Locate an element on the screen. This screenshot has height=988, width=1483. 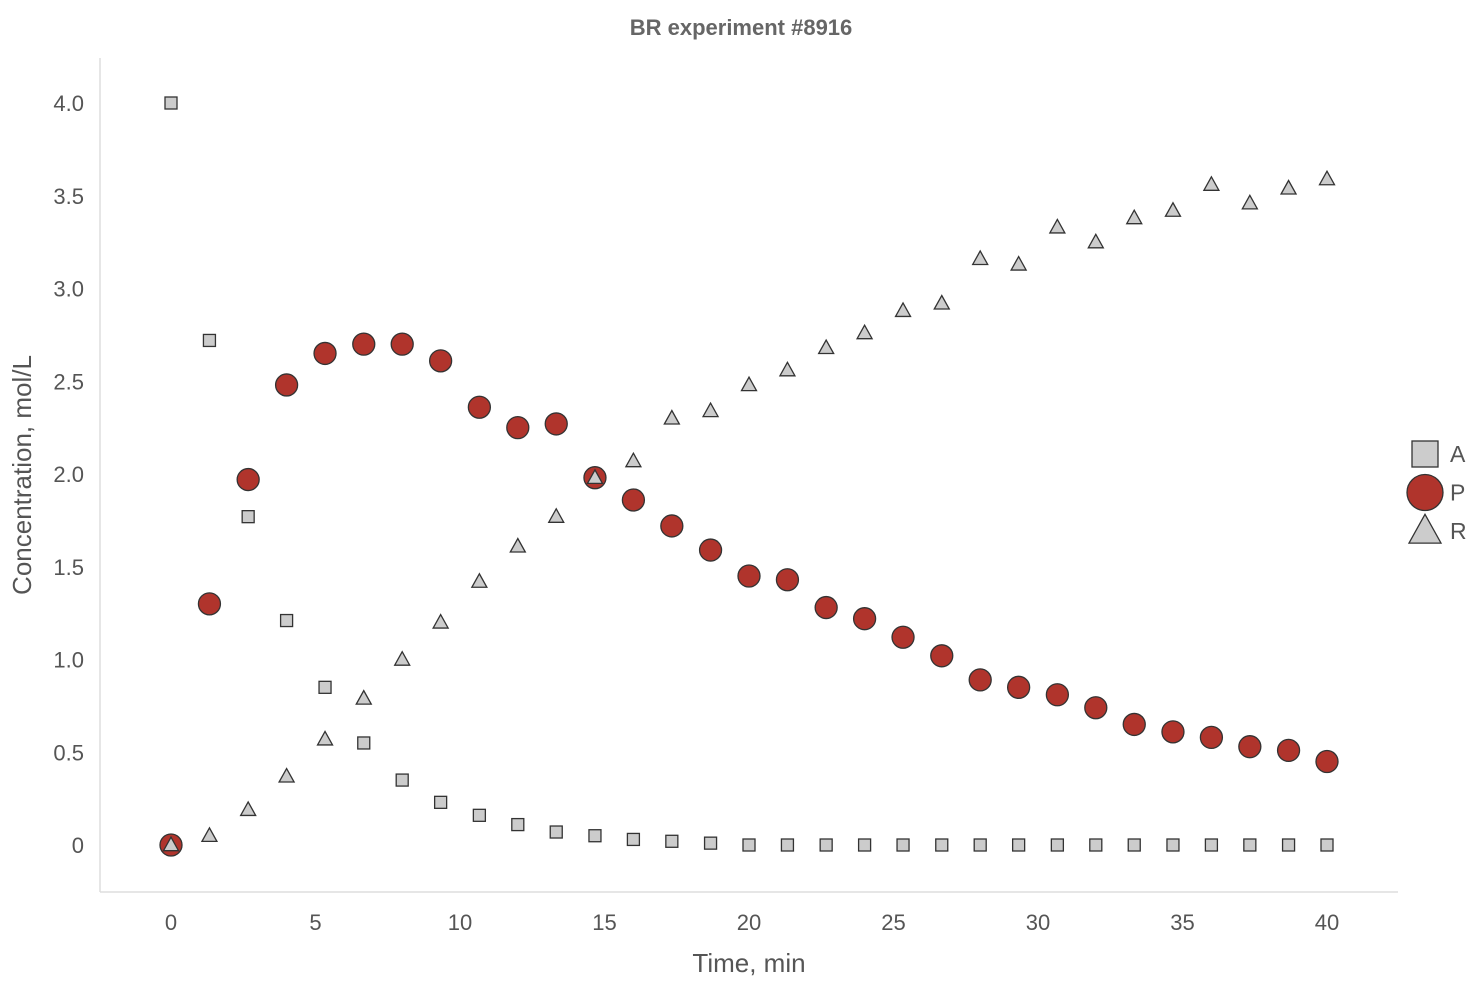
legend-marker-A is located at coordinates (1425, 454).